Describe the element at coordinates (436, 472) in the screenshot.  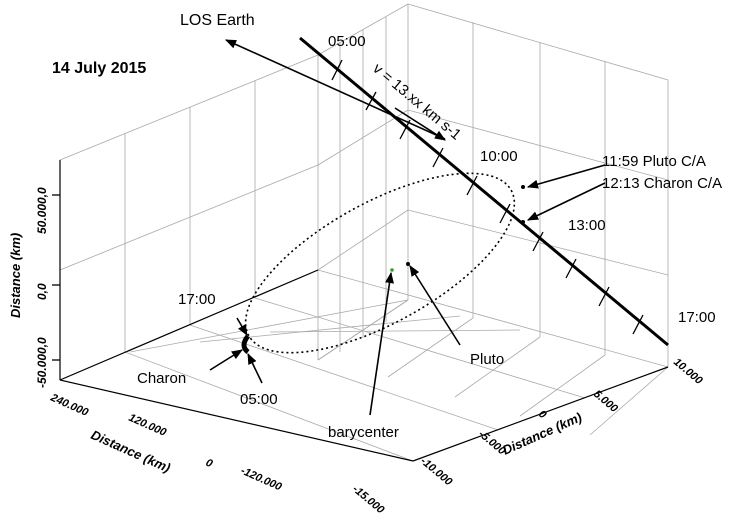
I see `y-tick-neg10000: -10.000` at that location.